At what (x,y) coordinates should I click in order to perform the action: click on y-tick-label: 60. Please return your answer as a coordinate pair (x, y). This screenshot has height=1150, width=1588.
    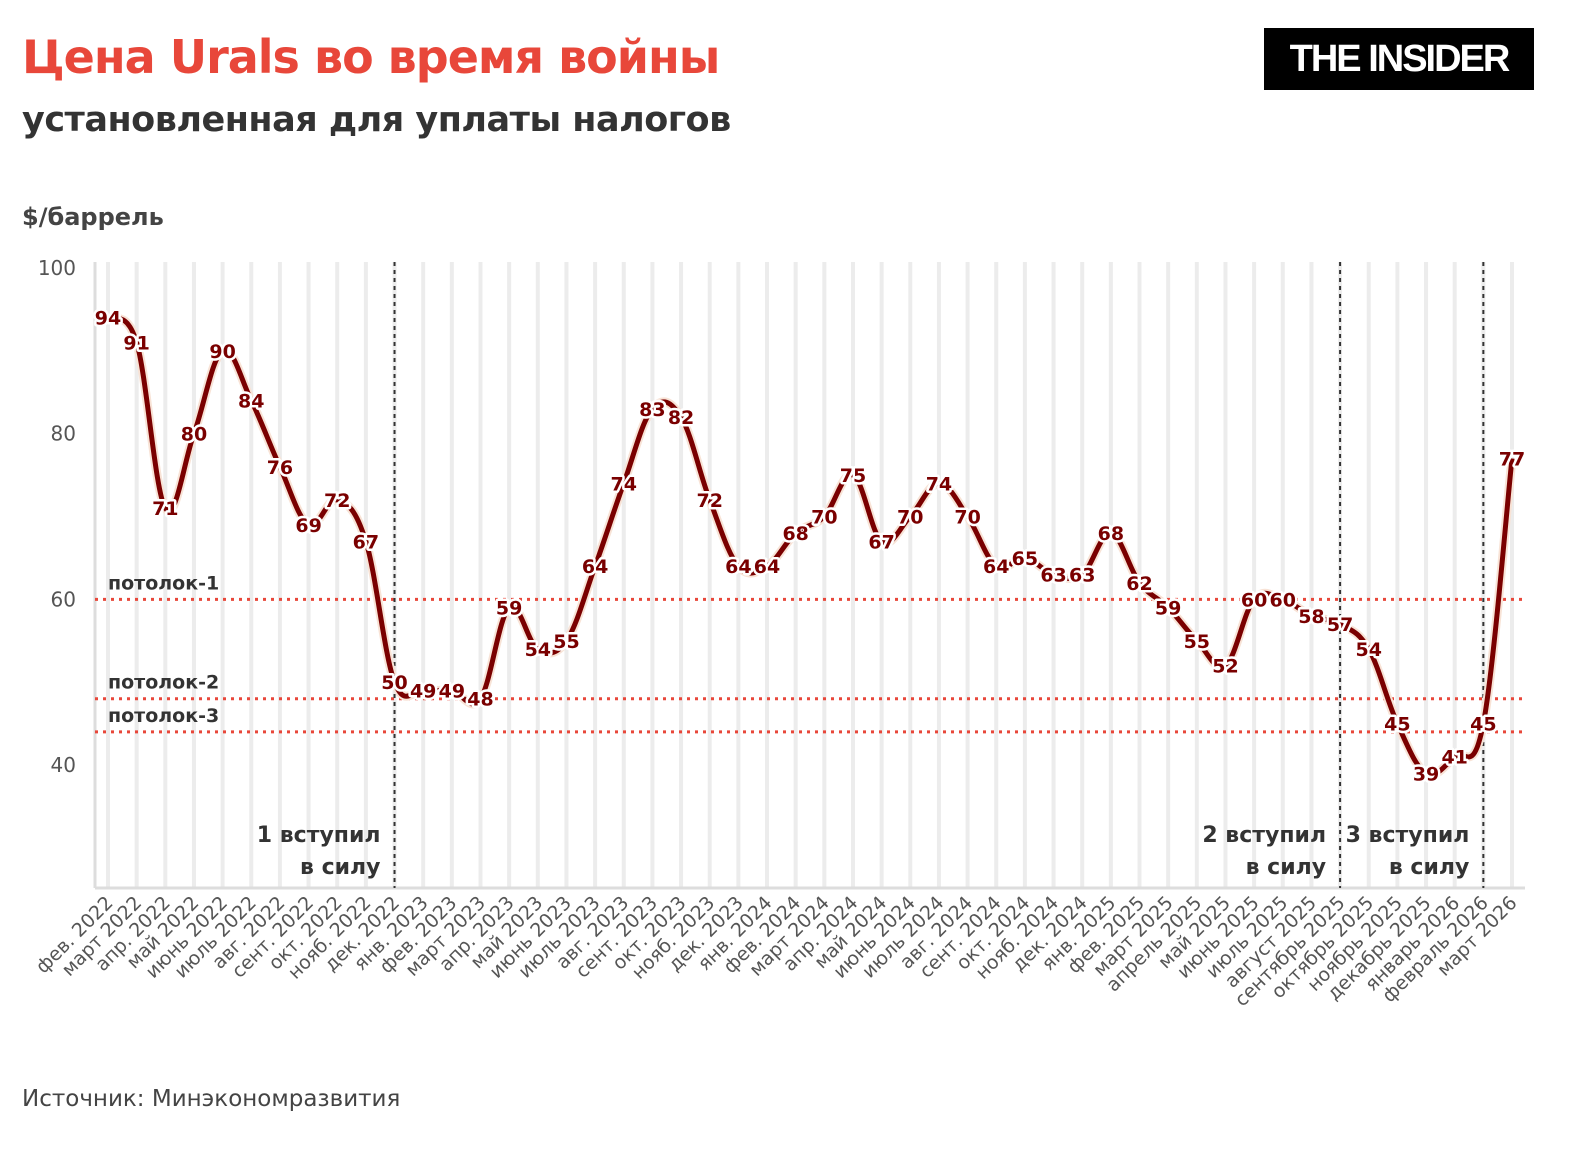
    Looking at the image, I should click on (63, 599).